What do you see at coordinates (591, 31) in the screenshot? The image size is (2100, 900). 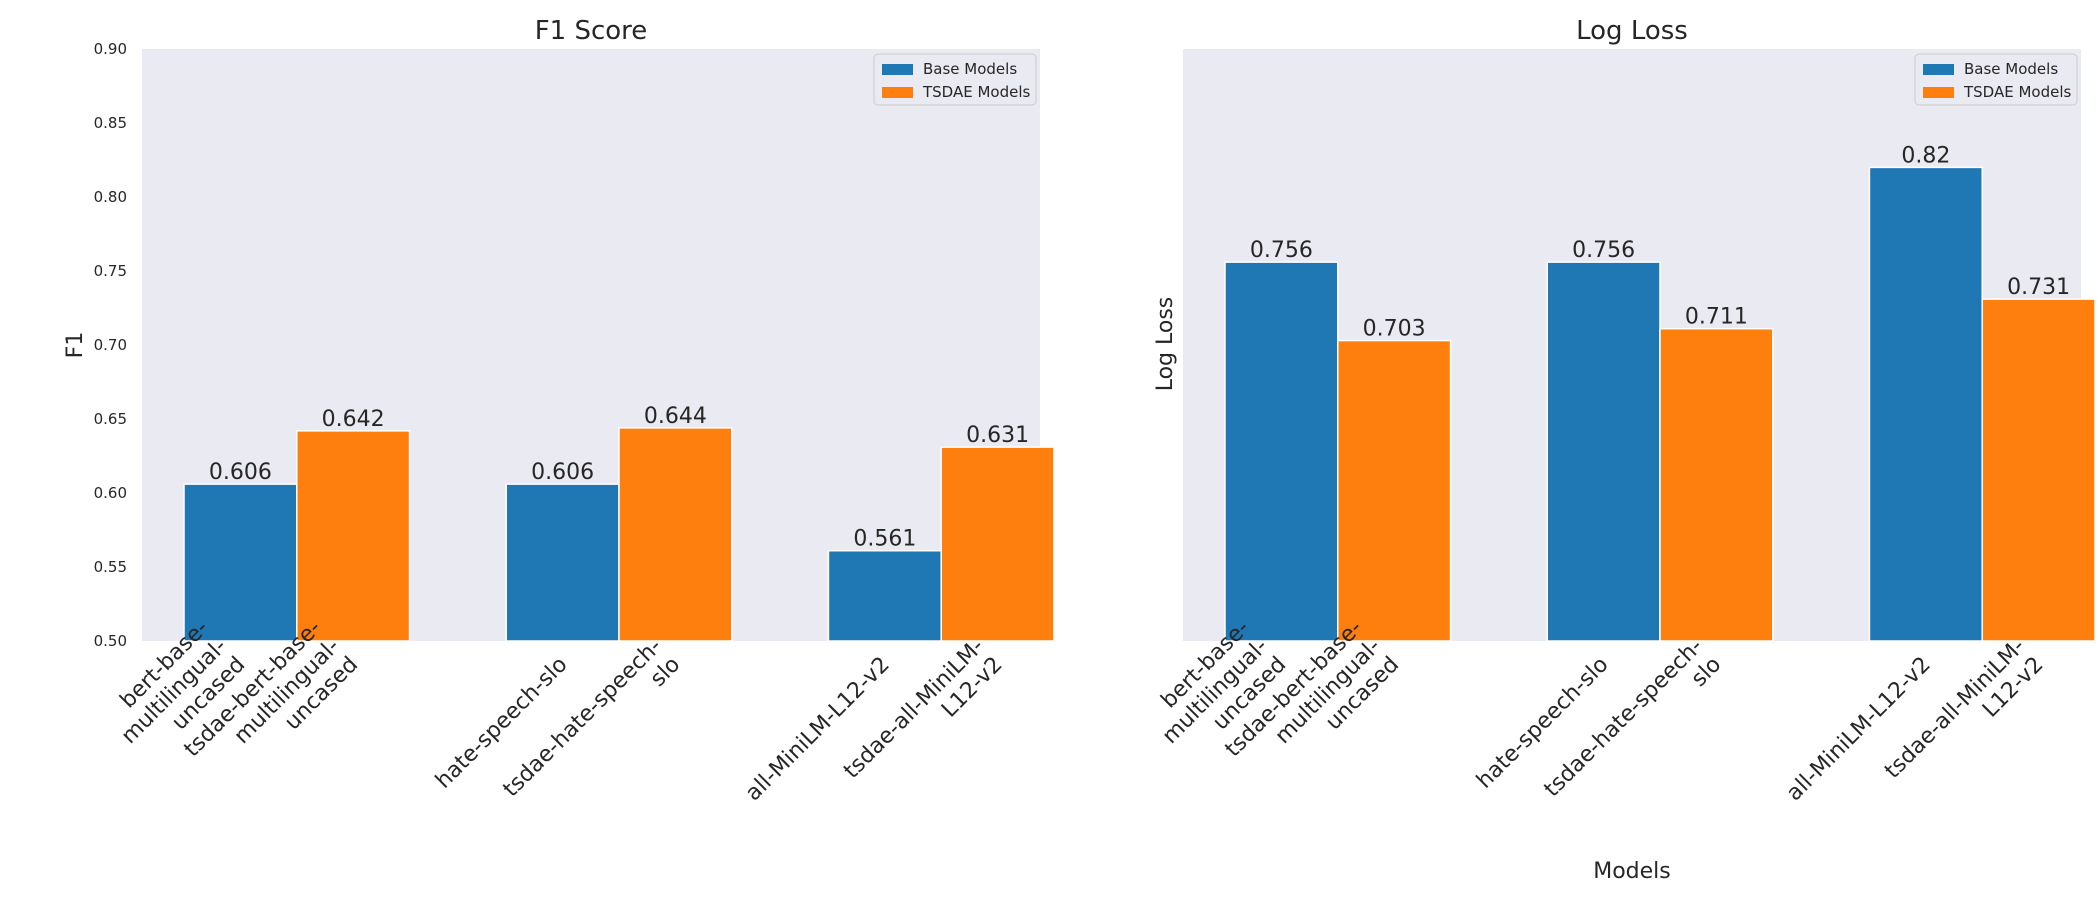 I see `chart-title: F1 Score` at bounding box center [591, 31].